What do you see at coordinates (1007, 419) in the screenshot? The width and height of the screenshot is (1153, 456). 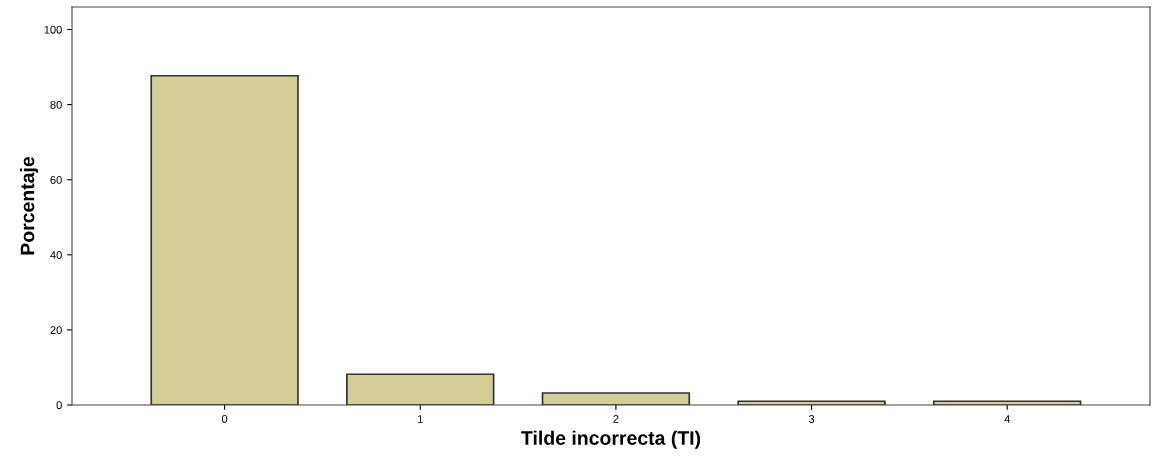 I see `x-tick-label: 4` at bounding box center [1007, 419].